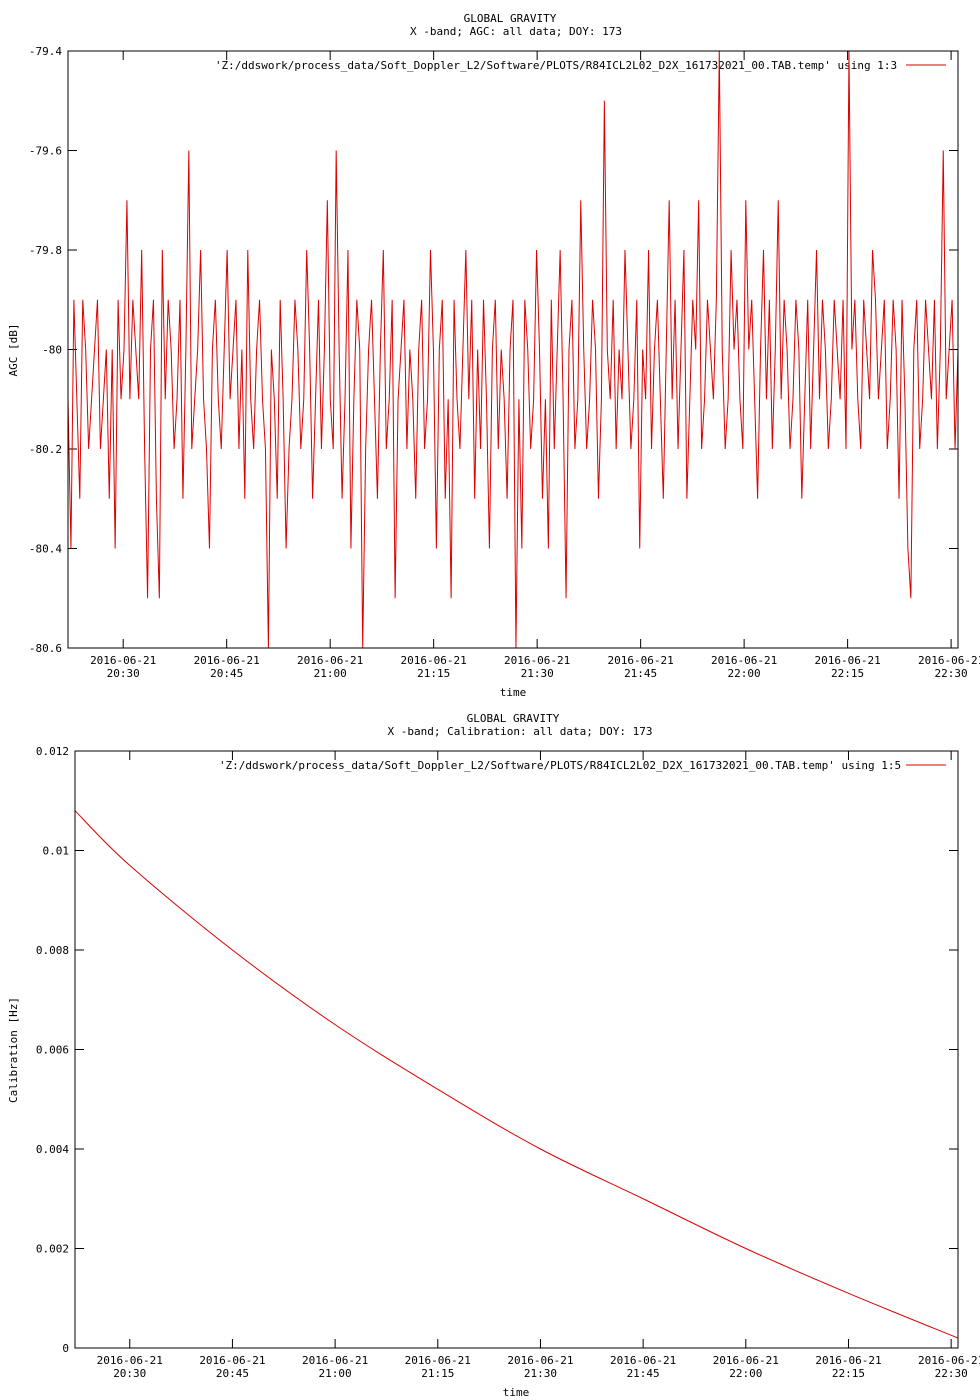 The image size is (980, 1400). I want to click on y-tick-label: -80.6, so click(45, 648).